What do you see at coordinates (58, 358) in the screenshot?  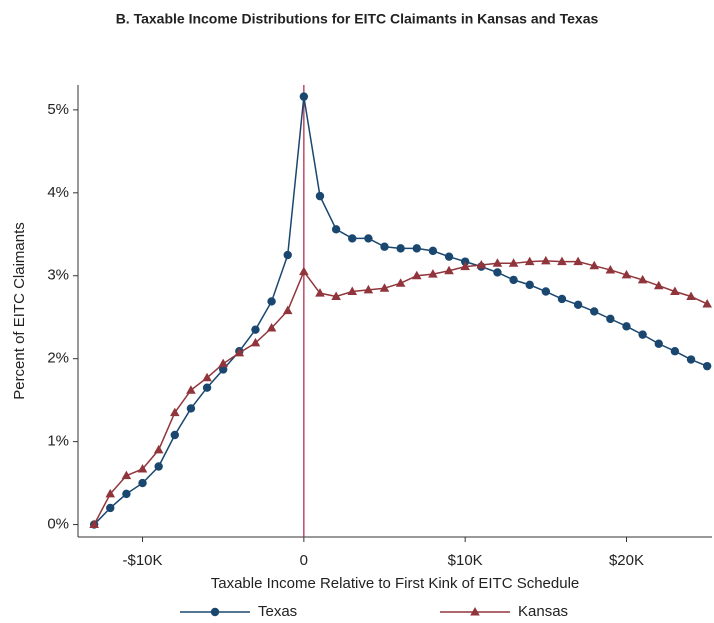 I see `y-tick-label: 2%` at bounding box center [58, 358].